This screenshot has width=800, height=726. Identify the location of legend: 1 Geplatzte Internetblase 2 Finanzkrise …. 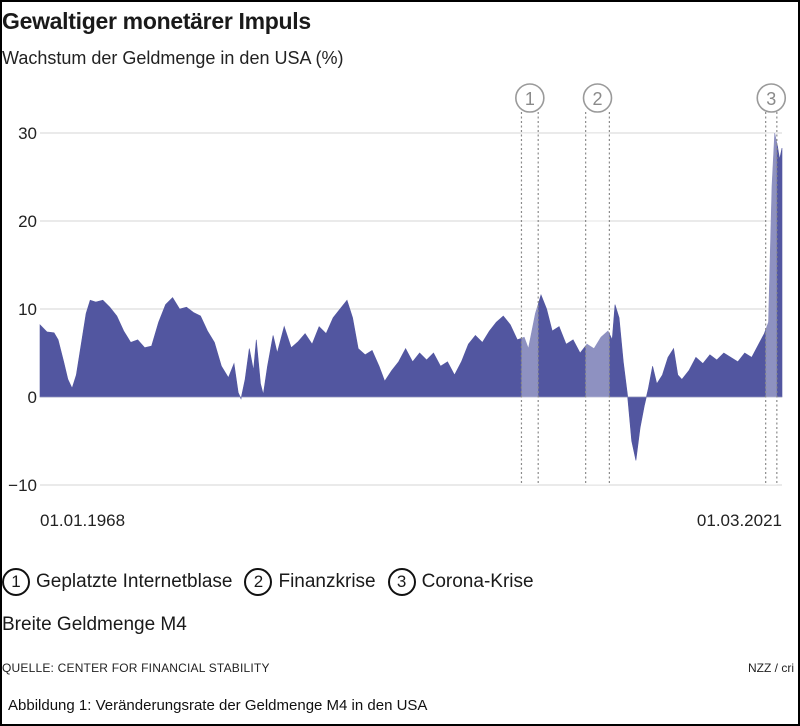
(274, 582).